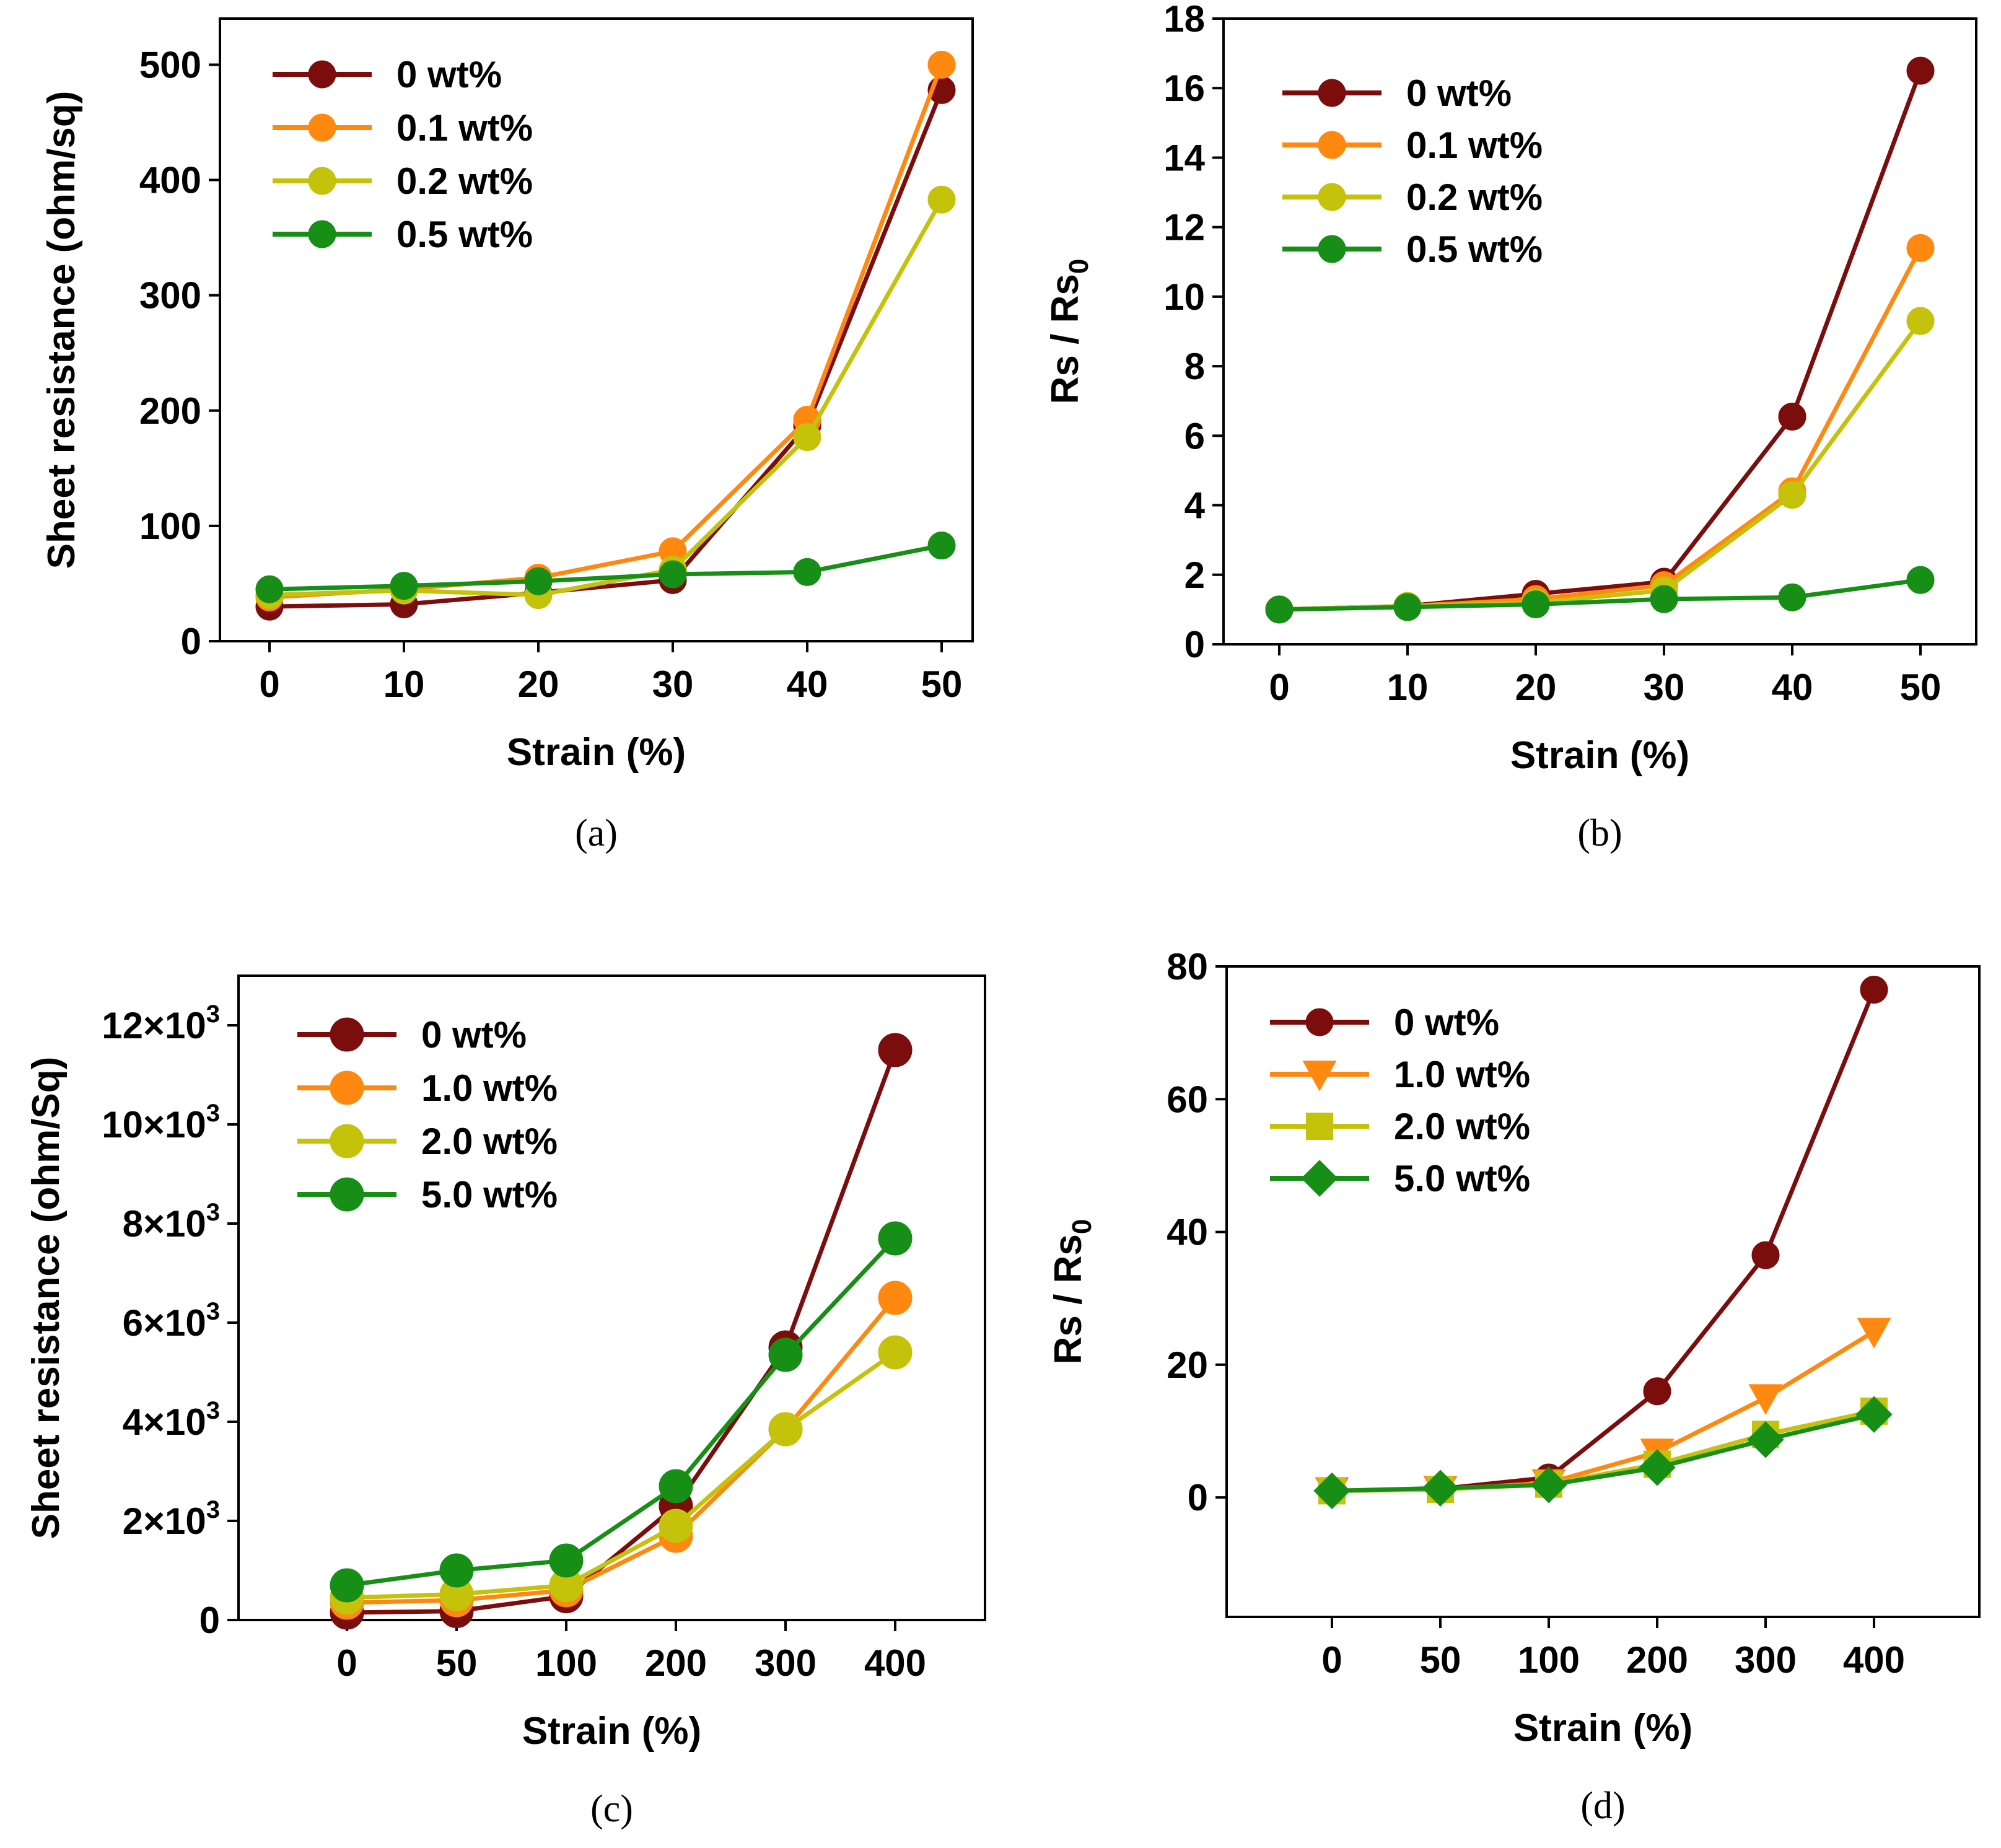 The height and width of the screenshot is (1848, 2001). I want to click on y-tick-label: 20, so click(1187, 1365).